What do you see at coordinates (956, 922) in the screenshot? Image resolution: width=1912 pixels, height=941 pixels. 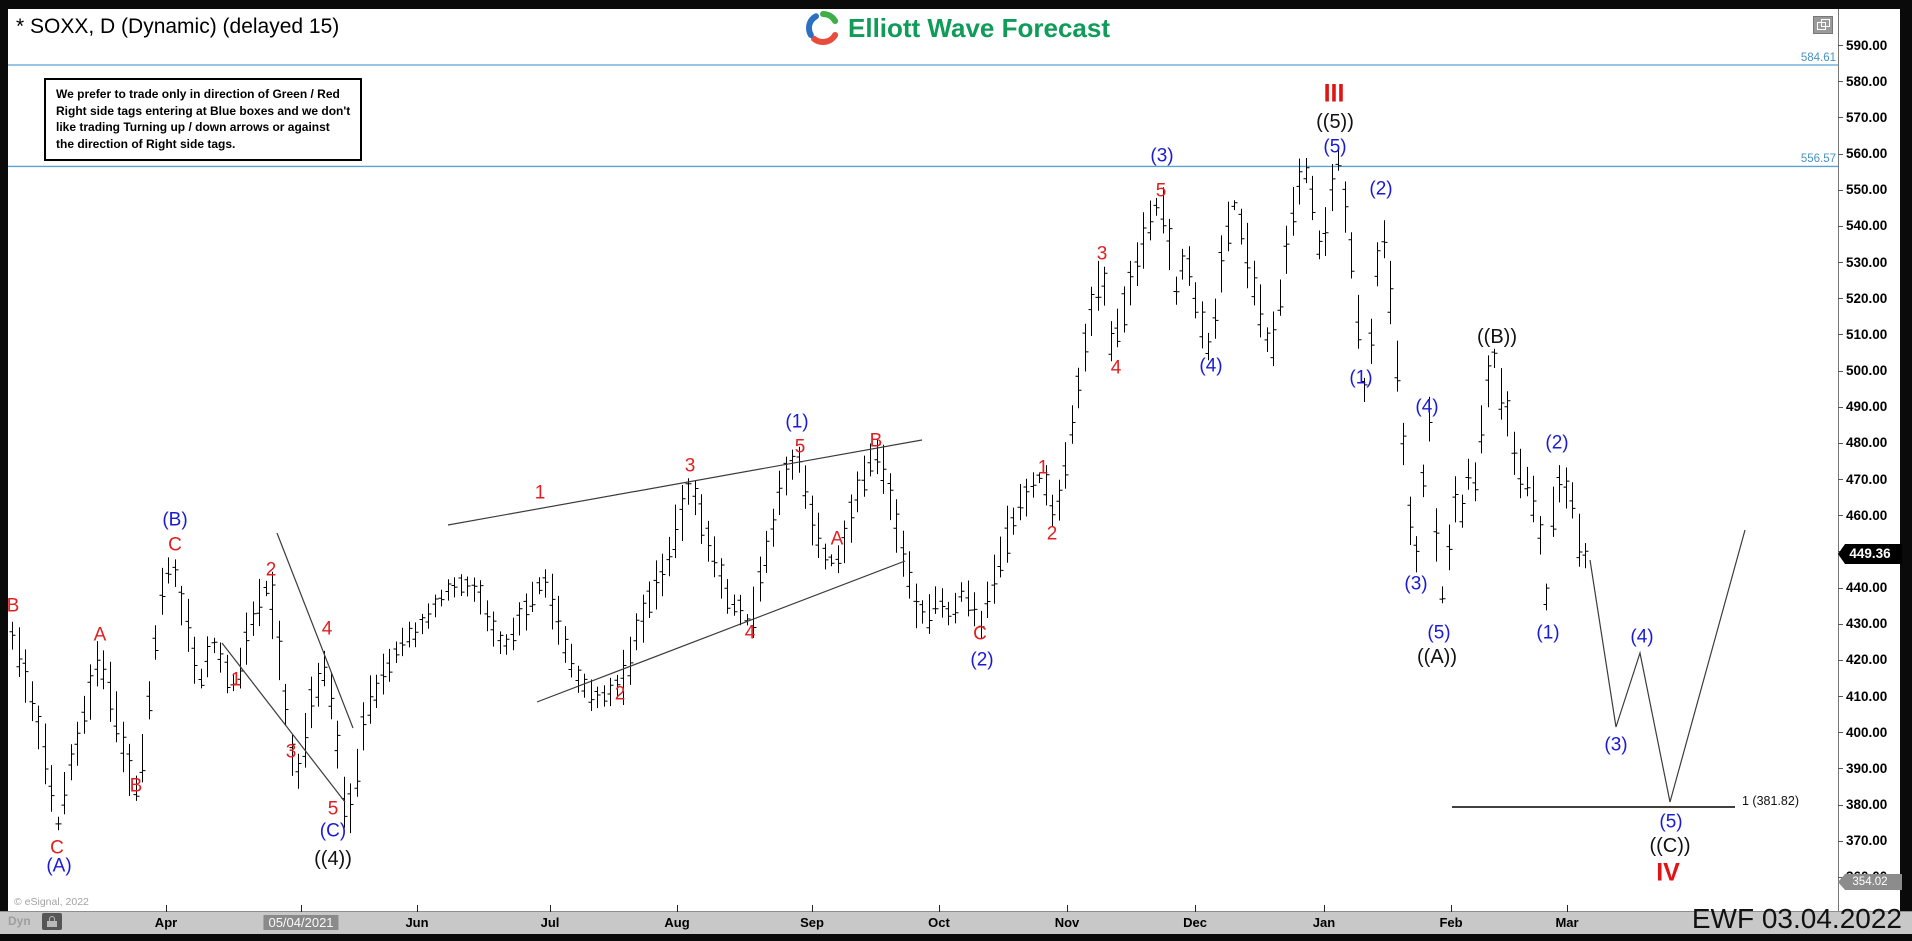 I see `time-axis` at bounding box center [956, 922].